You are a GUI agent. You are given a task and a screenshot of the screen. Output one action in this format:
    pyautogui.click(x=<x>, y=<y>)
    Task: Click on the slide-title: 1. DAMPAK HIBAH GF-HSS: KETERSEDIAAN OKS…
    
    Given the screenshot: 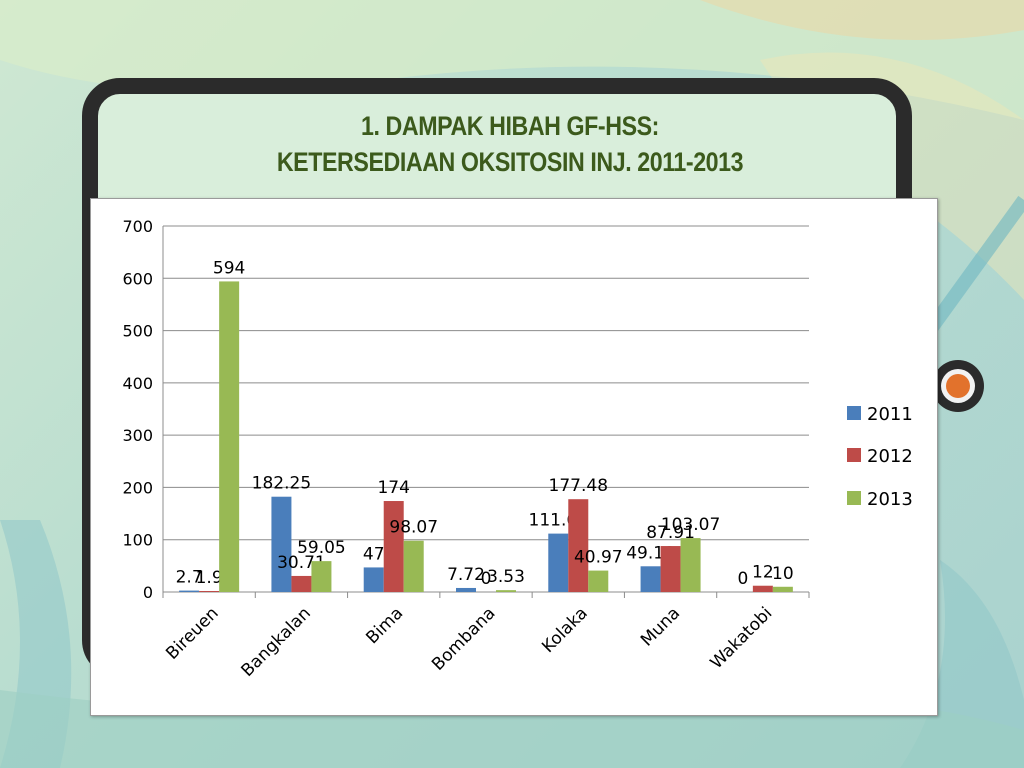 What is the action you would take?
    pyautogui.click(x=509, y=144)
    